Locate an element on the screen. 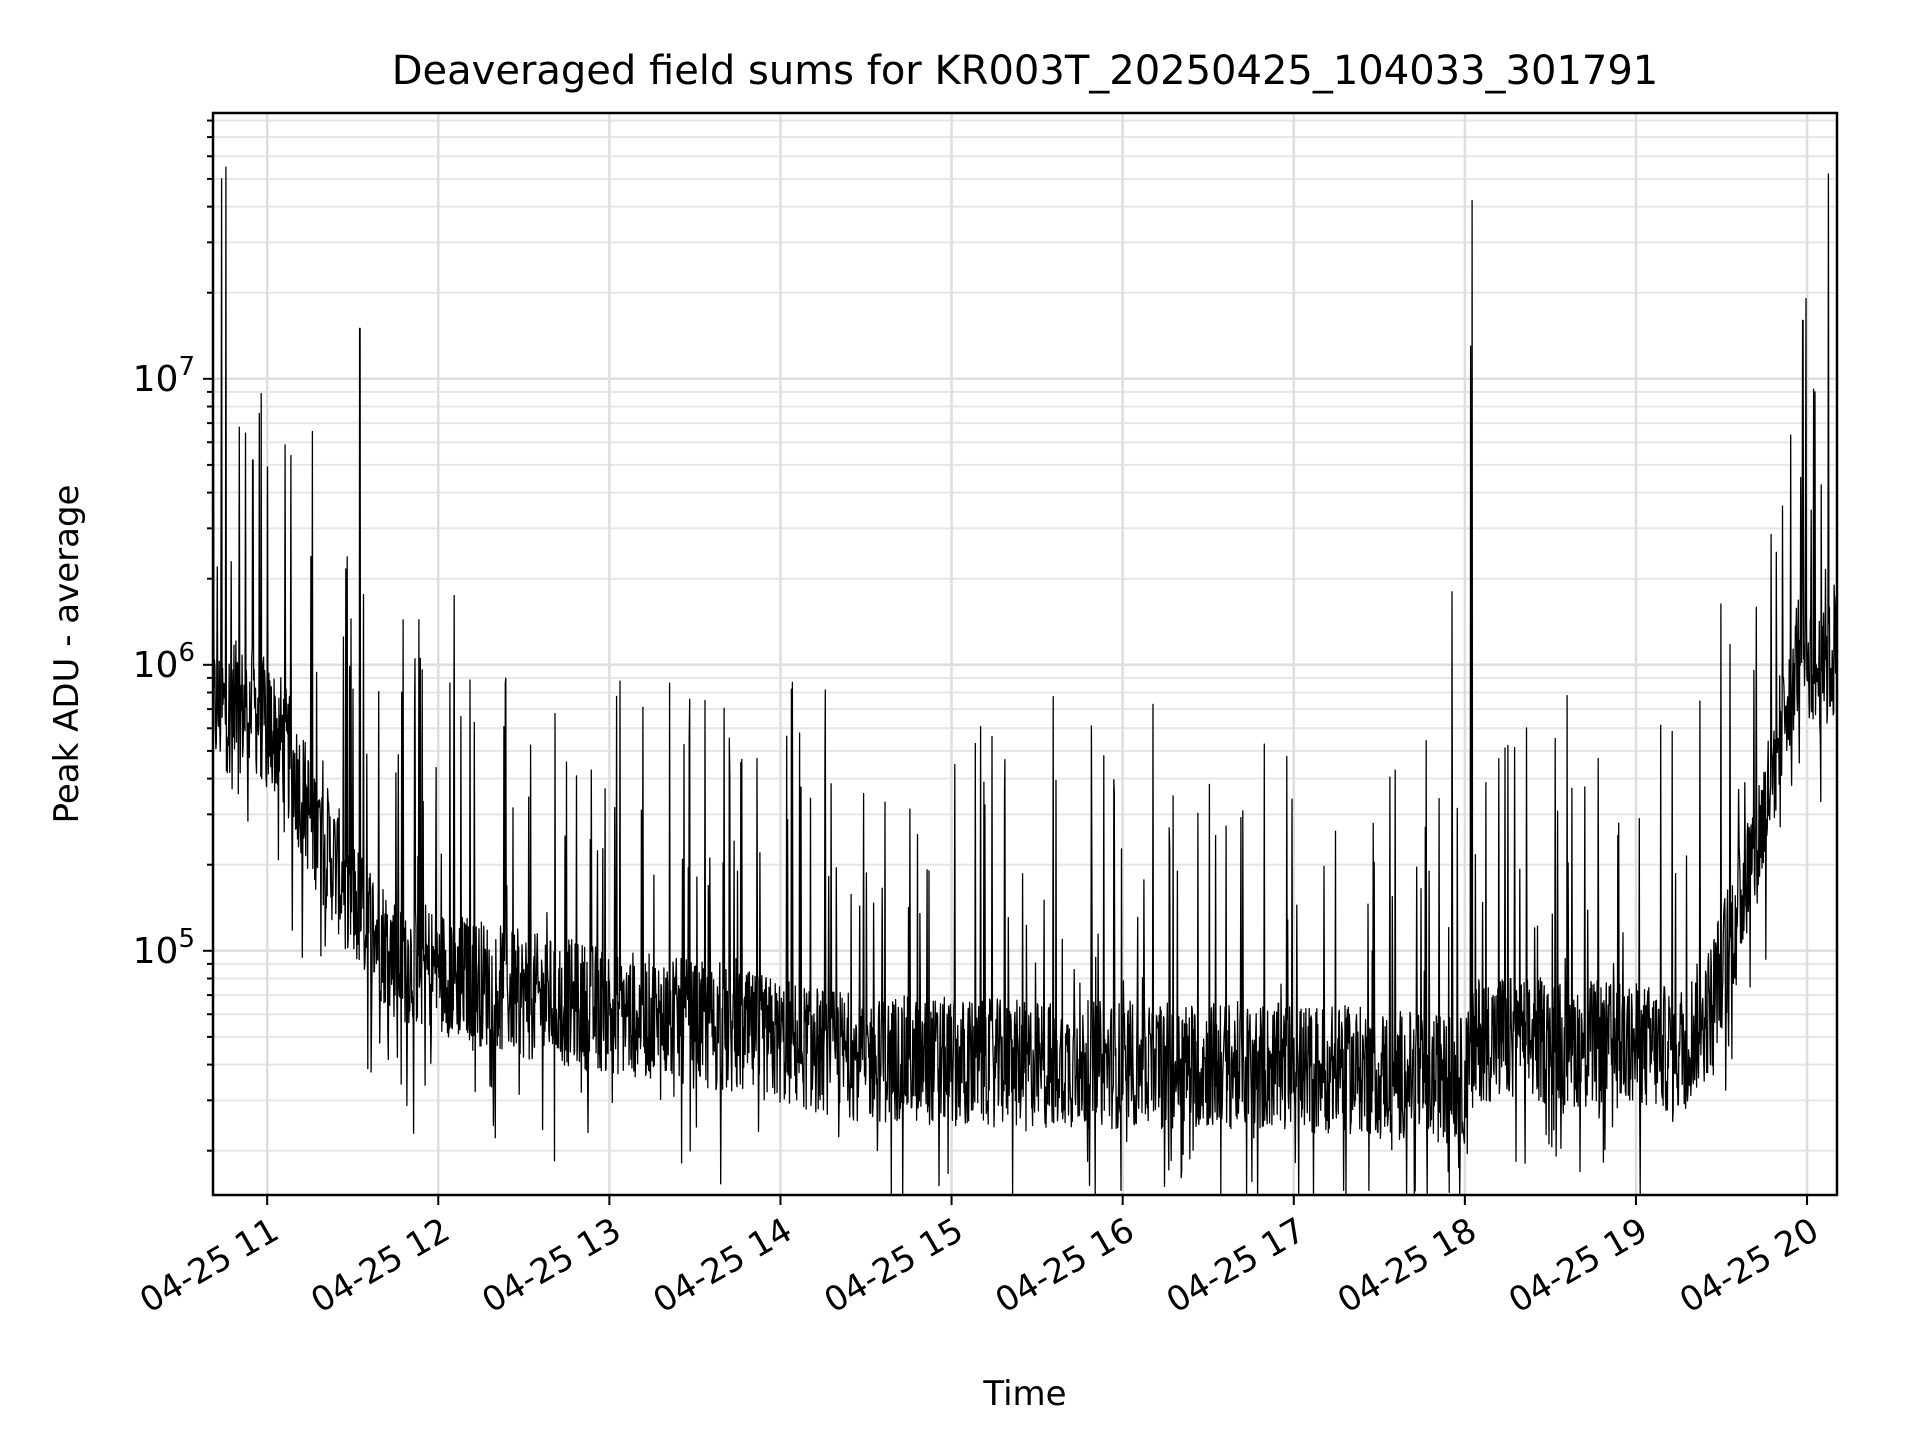 This screenshot has height=1440, width=1920. y-tick-label: 10⁷ is located at coordinates (164, 376).